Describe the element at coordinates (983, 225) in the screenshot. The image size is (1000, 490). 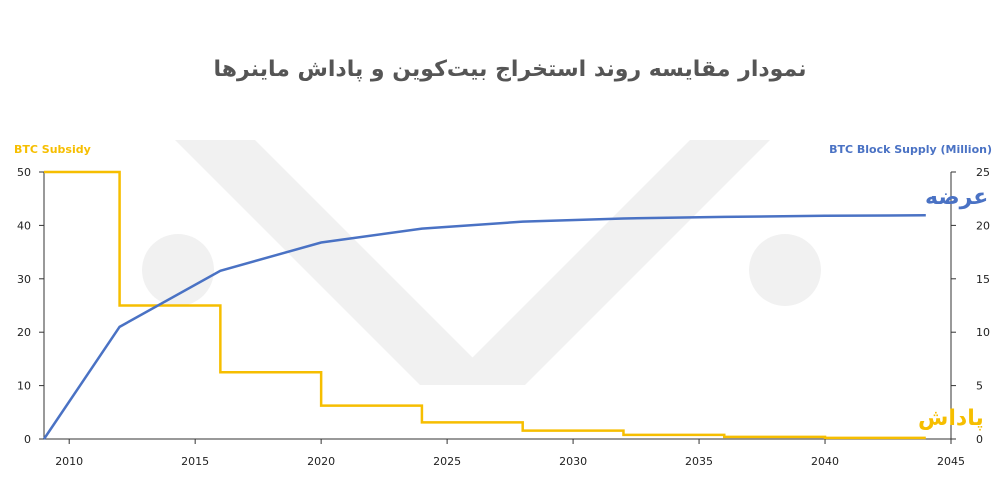
I see `right-tick-label: 20` at that location.